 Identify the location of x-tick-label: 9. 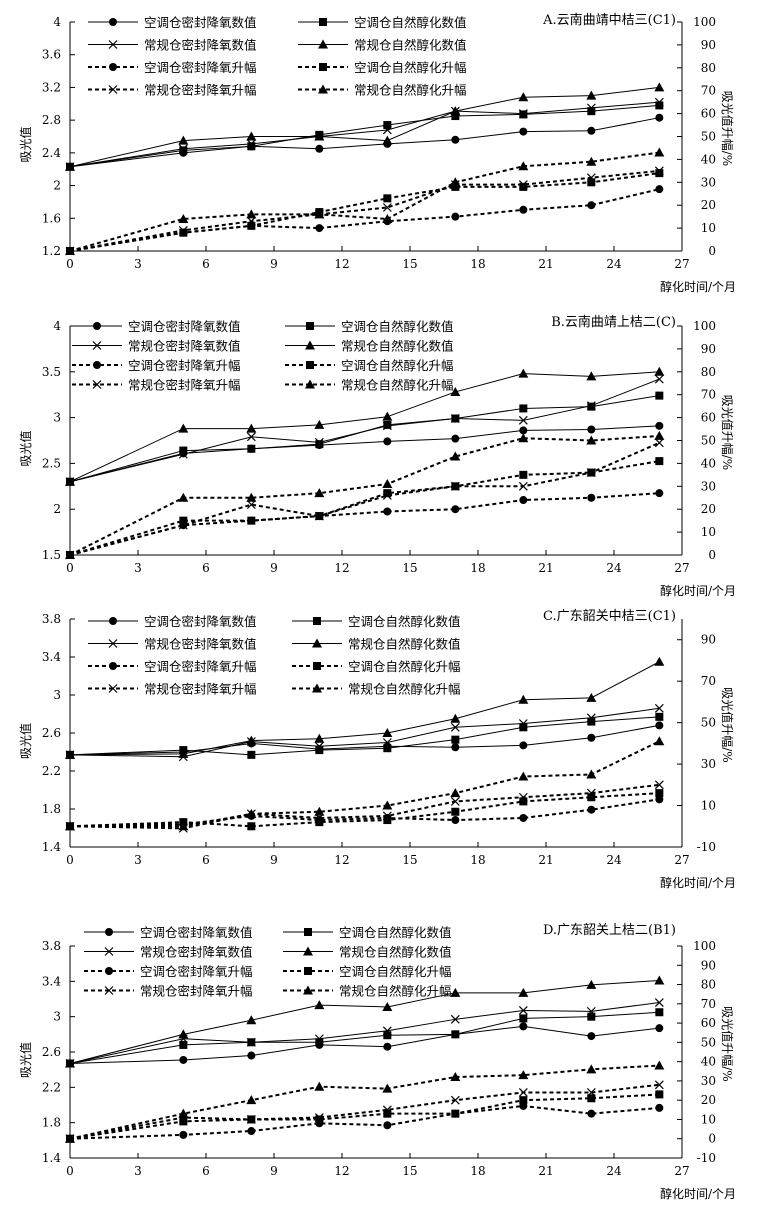
(274, 264).